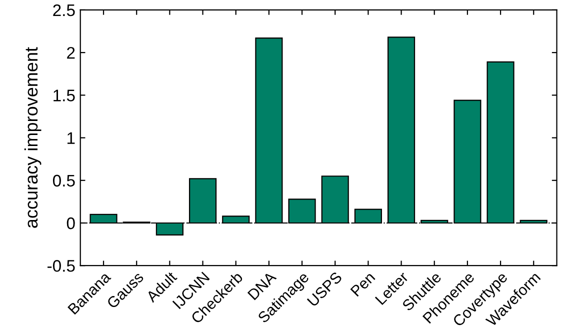 The image size is (574, 332). Describe the element at coordinates (64, 10) in the screenshot. I see `y-tick-label: 2.5` at that location.